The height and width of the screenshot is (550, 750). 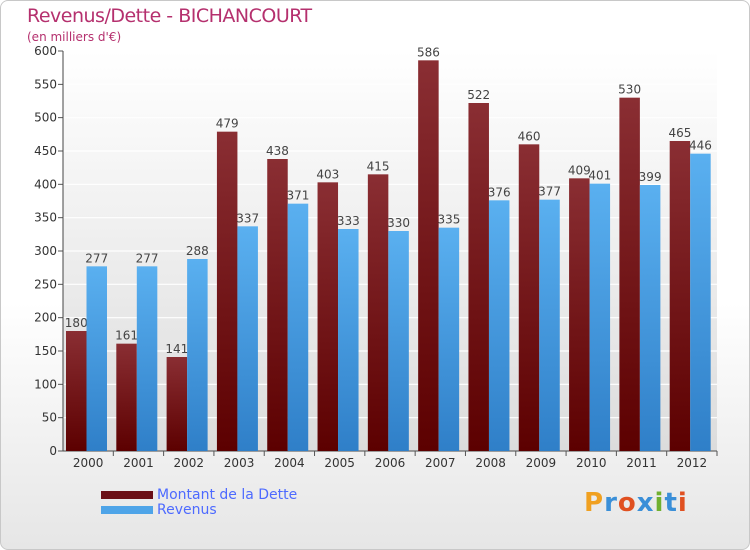 I want to click on legend-swatch-revenus, so click(x=127, y=509).